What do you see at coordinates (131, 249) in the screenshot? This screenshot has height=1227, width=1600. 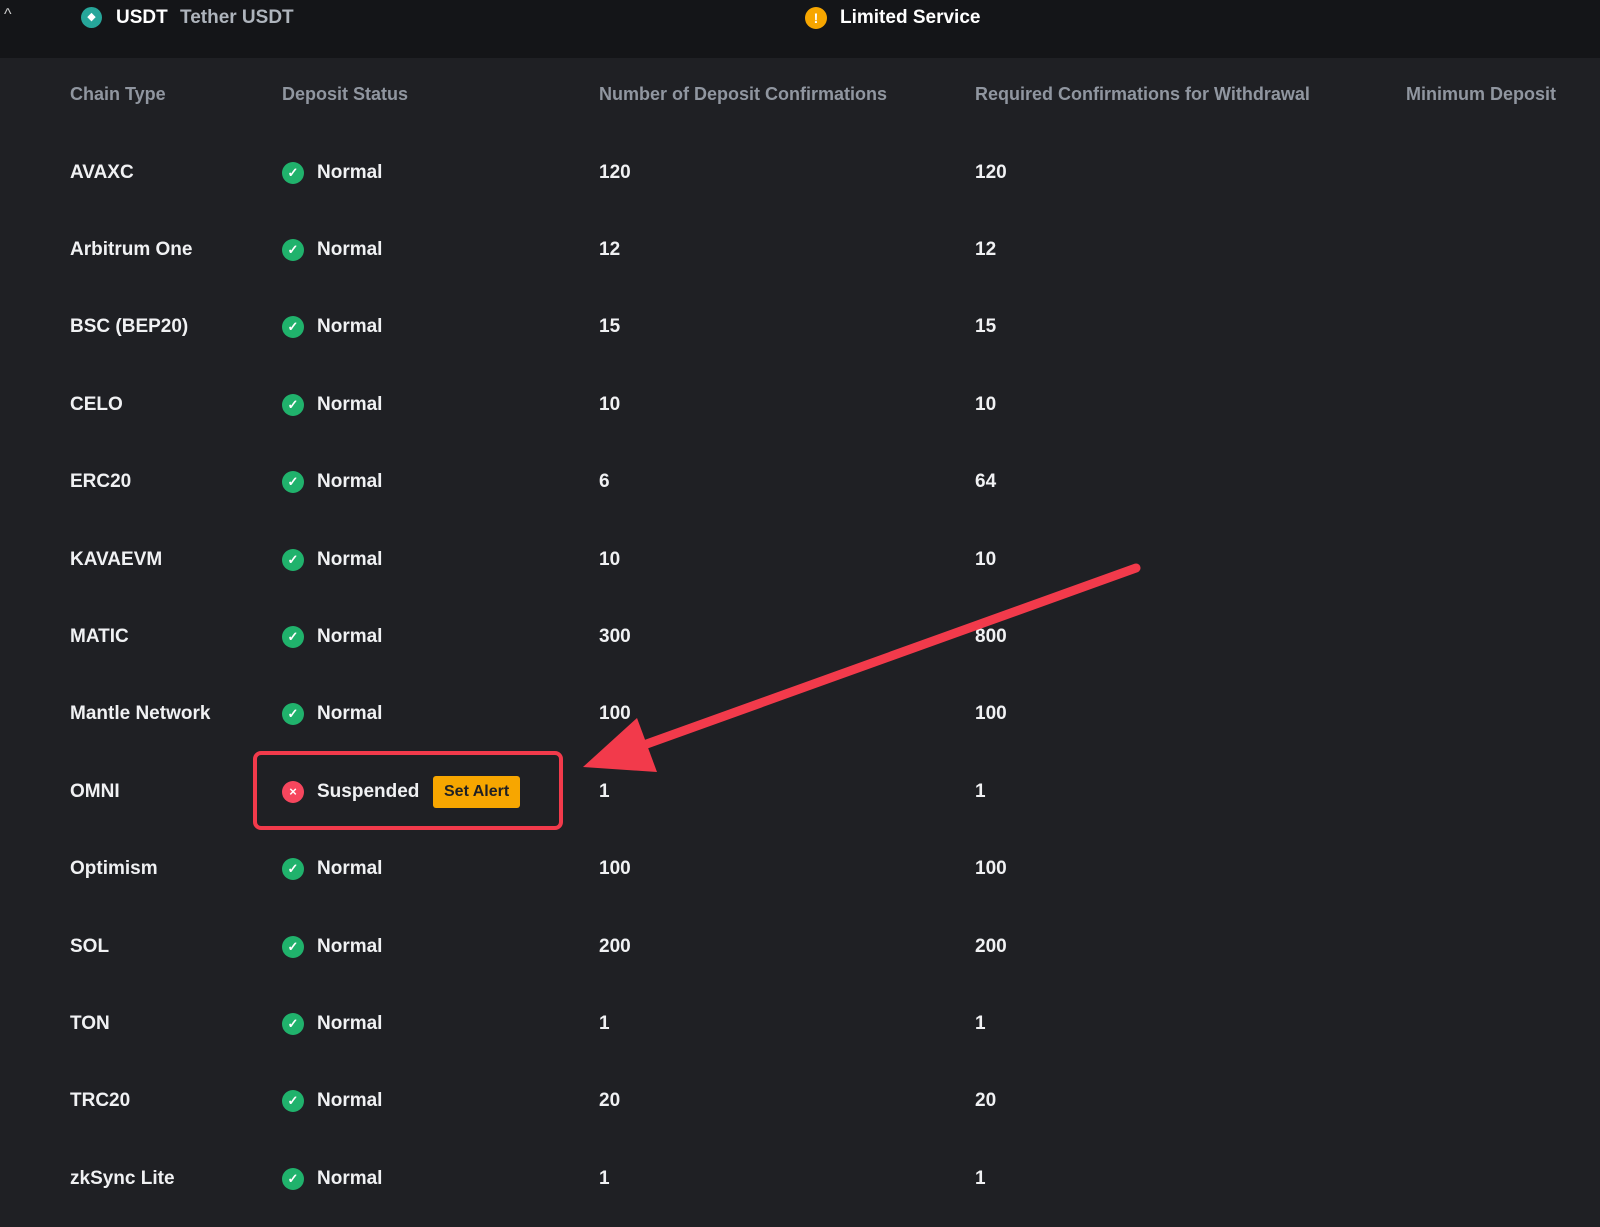 I see `chain-type: Arbitrum One` at bounding box center [131, 249].